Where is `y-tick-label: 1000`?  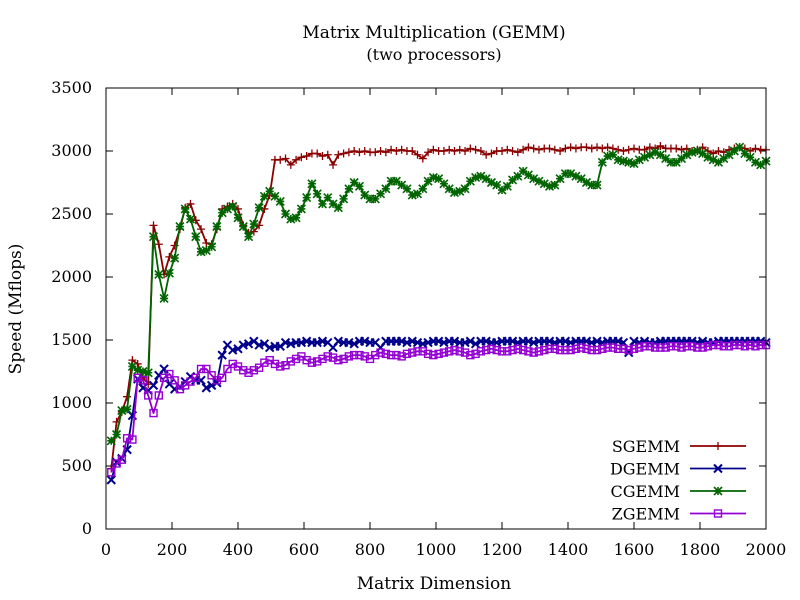
y-tick-label: 1000 is located at coordinates (71, 402).